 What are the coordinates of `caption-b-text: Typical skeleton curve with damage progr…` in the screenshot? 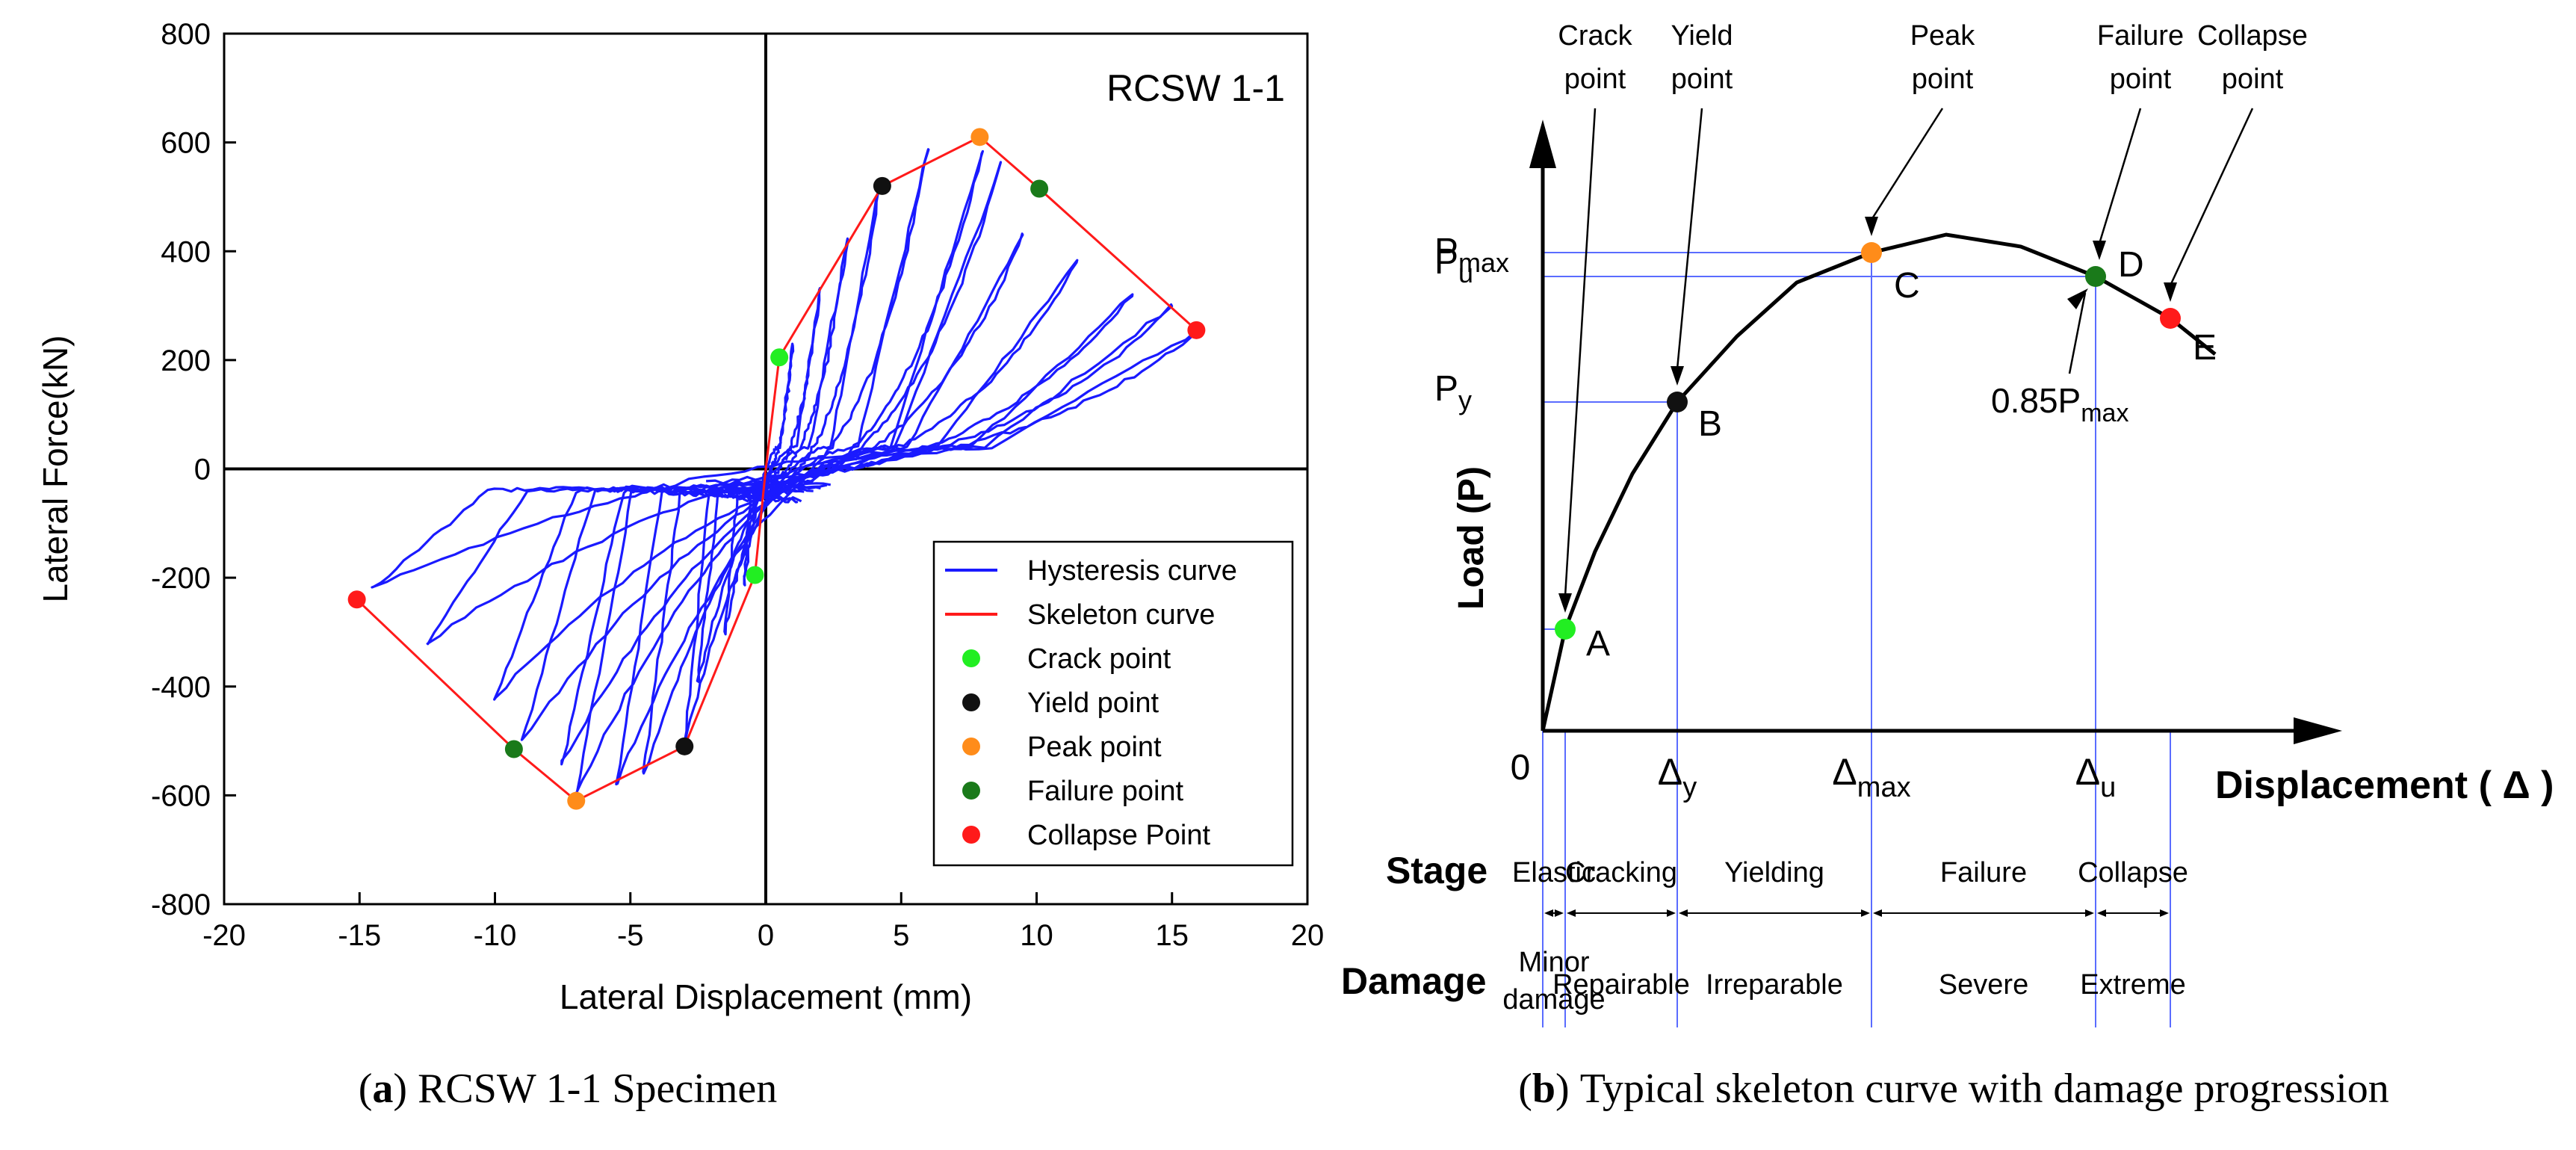 It's located at (1984, 1089).